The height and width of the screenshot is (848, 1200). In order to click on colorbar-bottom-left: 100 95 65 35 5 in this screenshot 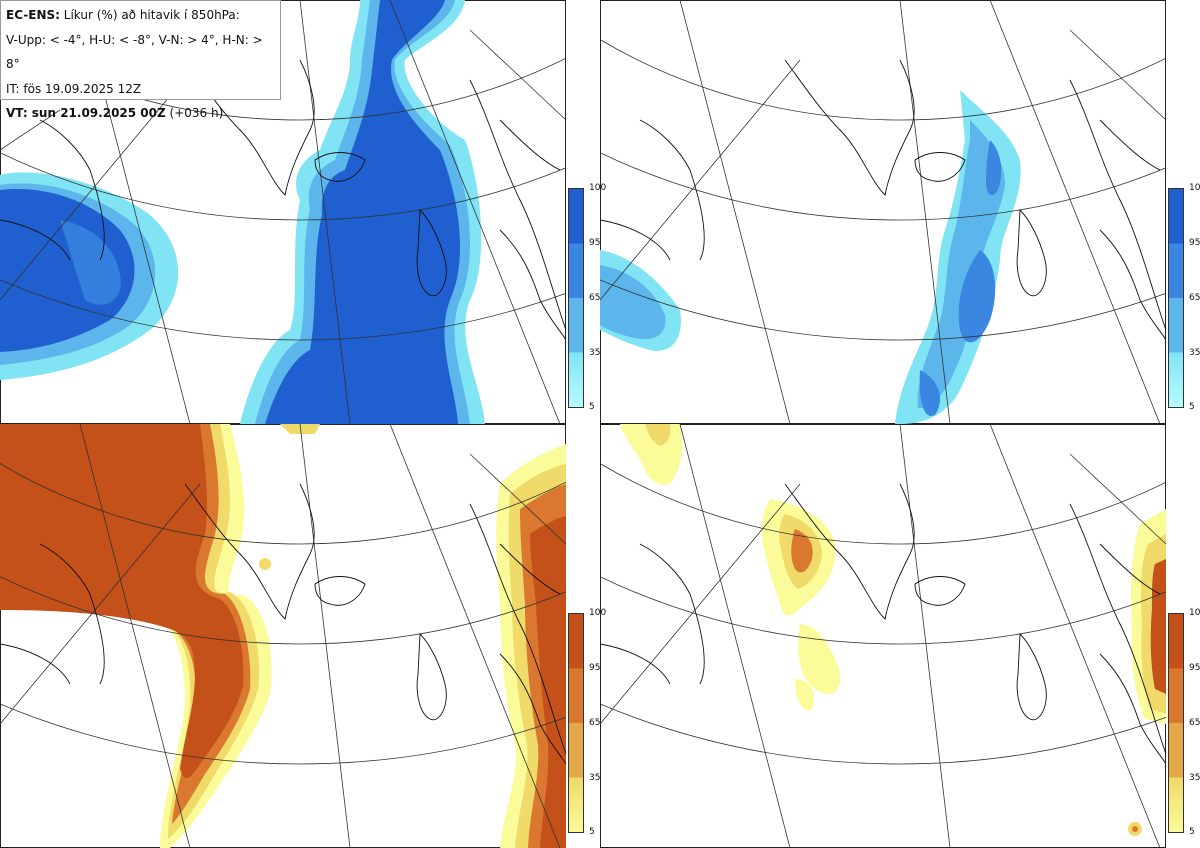, I will do `click(587, 723)`.